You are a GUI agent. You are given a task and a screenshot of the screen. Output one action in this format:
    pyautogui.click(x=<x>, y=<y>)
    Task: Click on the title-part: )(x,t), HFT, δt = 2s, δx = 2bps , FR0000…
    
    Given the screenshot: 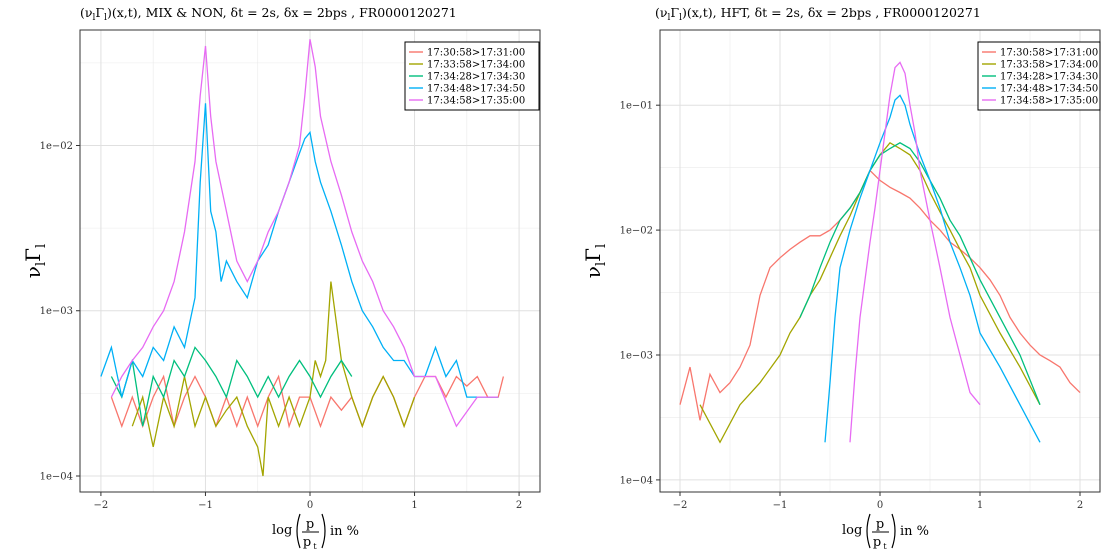 What is the action you would take?
    pyautogui.click(x=831, y=12)
    